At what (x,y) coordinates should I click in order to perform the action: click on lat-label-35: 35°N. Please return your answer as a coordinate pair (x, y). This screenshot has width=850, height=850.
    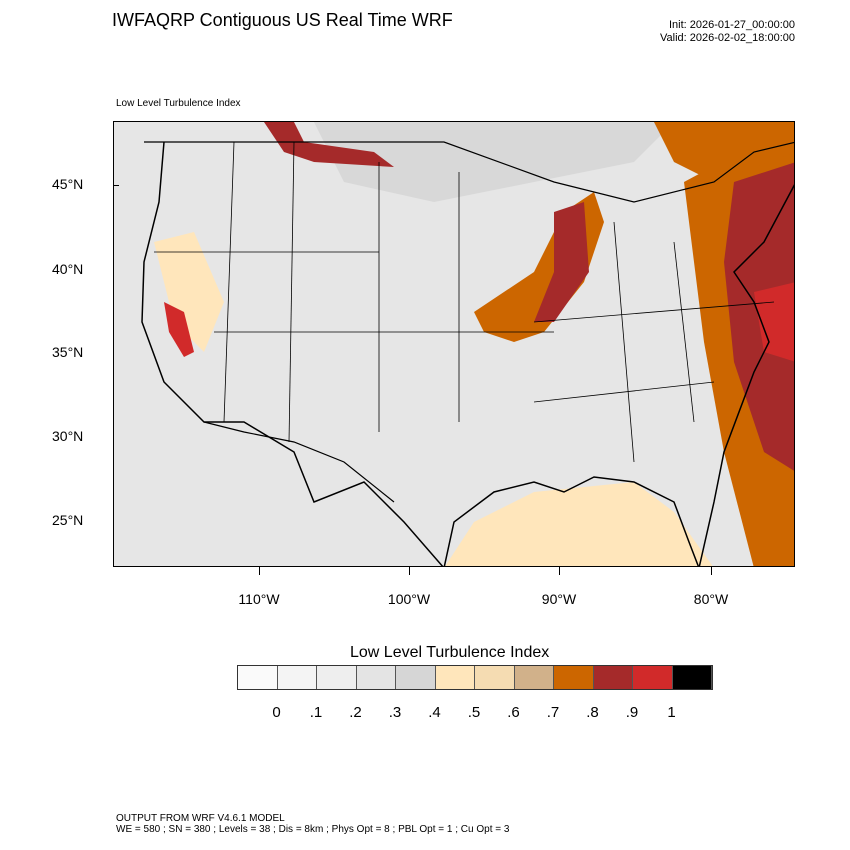
    Looking at the image, I should click on (68, 352).